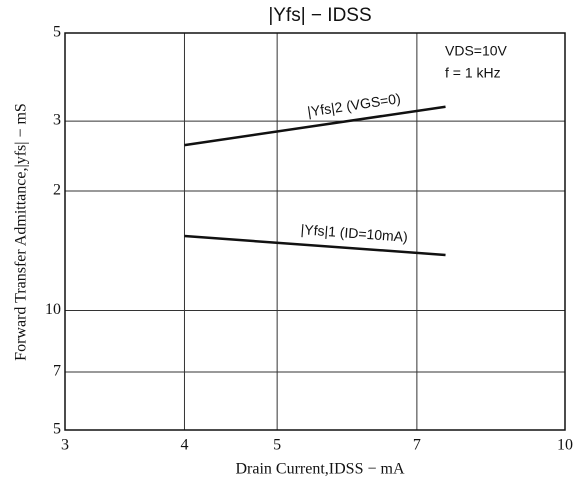  Describe the element at coordinates (277, 445) in the screenshot. I see `x-tick-label: 5` at that location.